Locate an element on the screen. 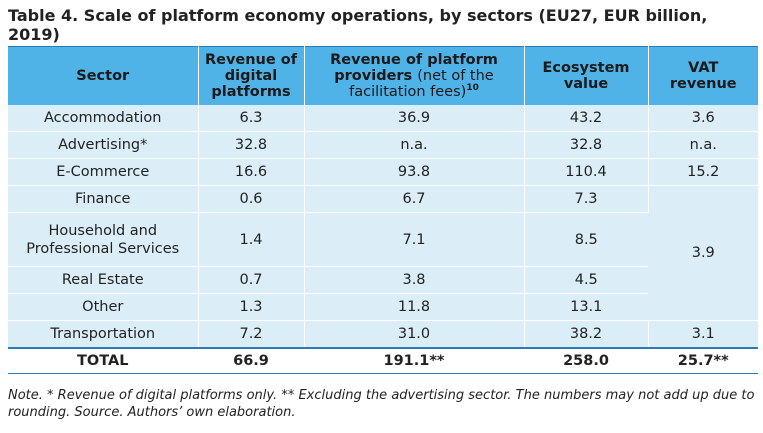 Image resolution: width=763 pixels, height=433 pixels. cell-revenue-digital: 6.3 is located at coordinates (251, 118).